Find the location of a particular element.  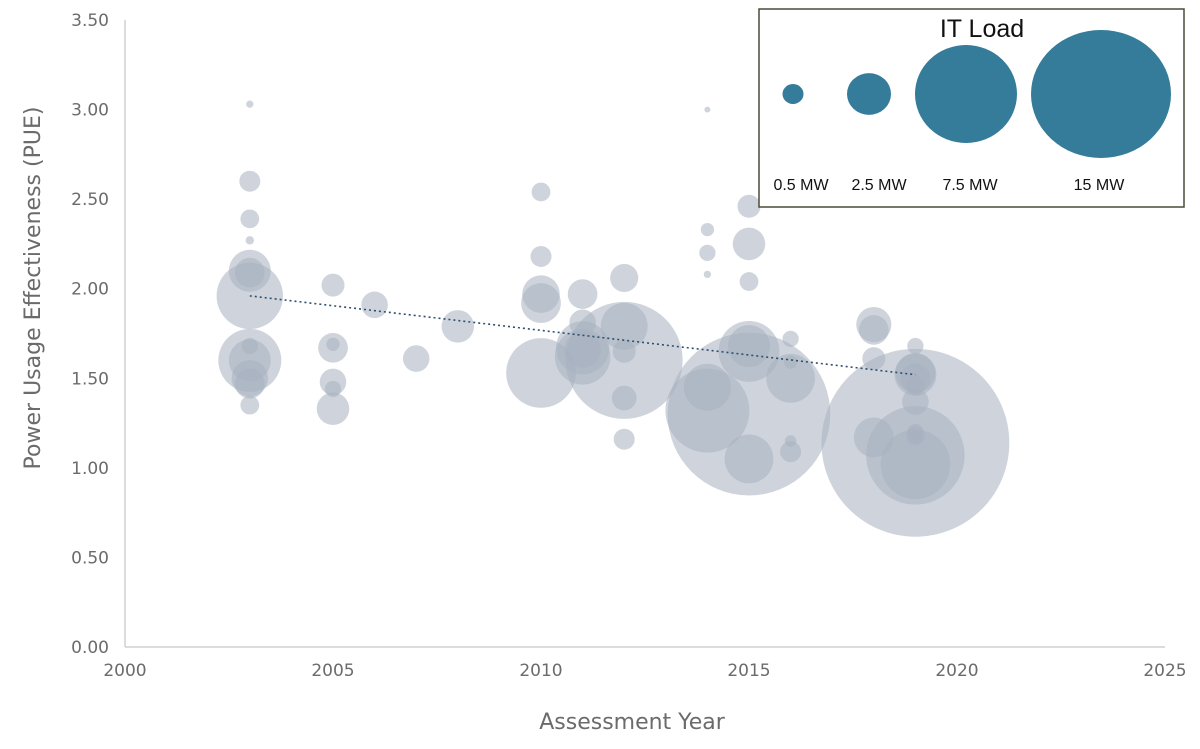

y-tick-labels: 0.00 0.50 1.00 1.50 2.00 2.50 3.00 3.50 is located at coordinates (90, 334).